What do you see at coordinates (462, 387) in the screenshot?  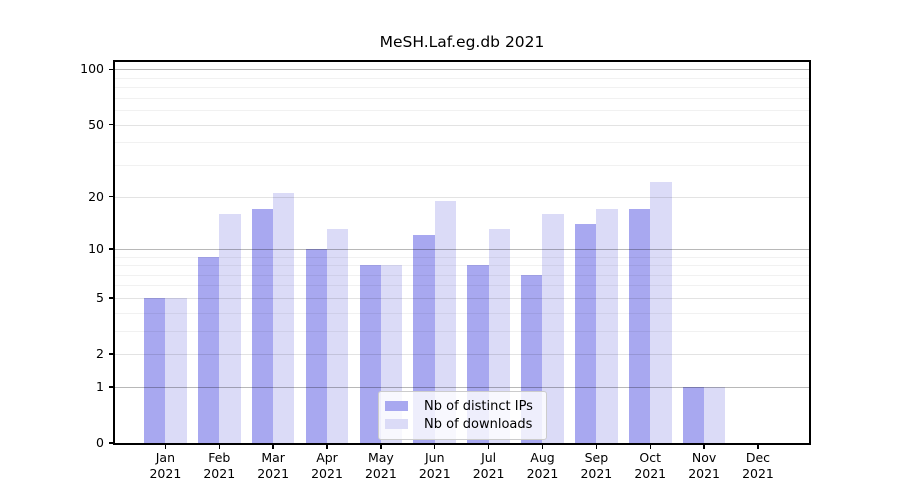 I see `gridline-y1` at bounding box center [462, 387].